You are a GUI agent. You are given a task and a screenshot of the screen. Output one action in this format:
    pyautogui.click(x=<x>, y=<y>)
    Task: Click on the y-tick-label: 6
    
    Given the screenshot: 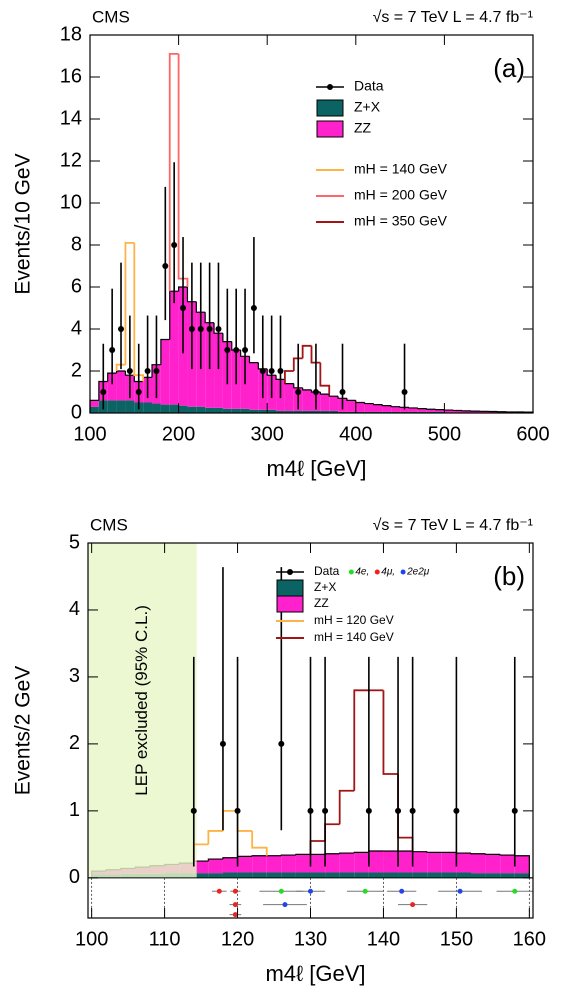 What is the action you would take?
    pyautogui.click(x=76, y=286)
    